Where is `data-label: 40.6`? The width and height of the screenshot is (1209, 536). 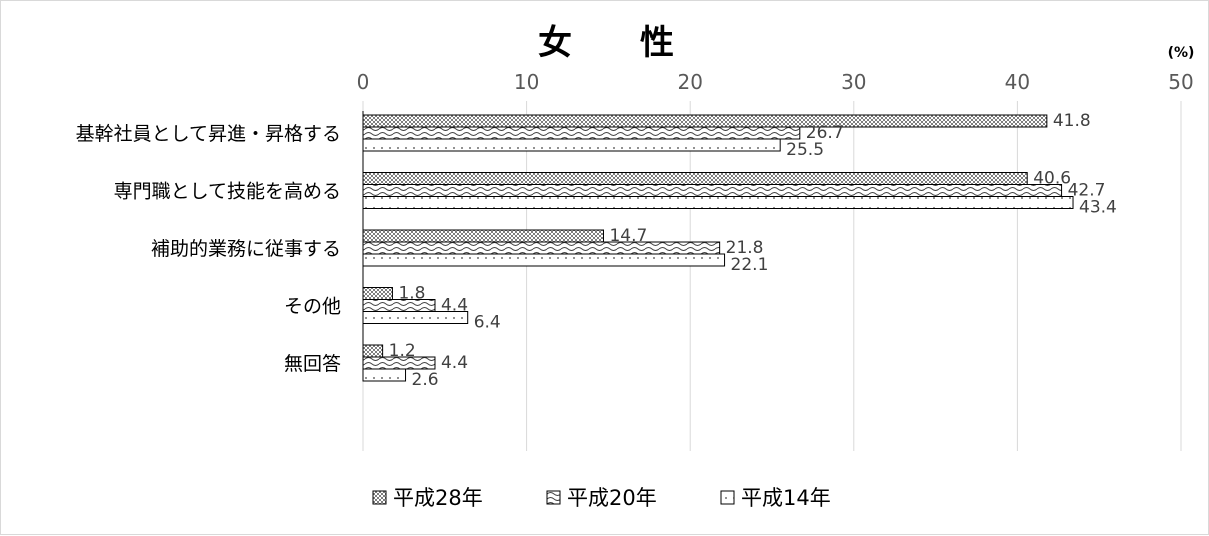
data-label: 40.6 is located at coordinates (1052, 179).